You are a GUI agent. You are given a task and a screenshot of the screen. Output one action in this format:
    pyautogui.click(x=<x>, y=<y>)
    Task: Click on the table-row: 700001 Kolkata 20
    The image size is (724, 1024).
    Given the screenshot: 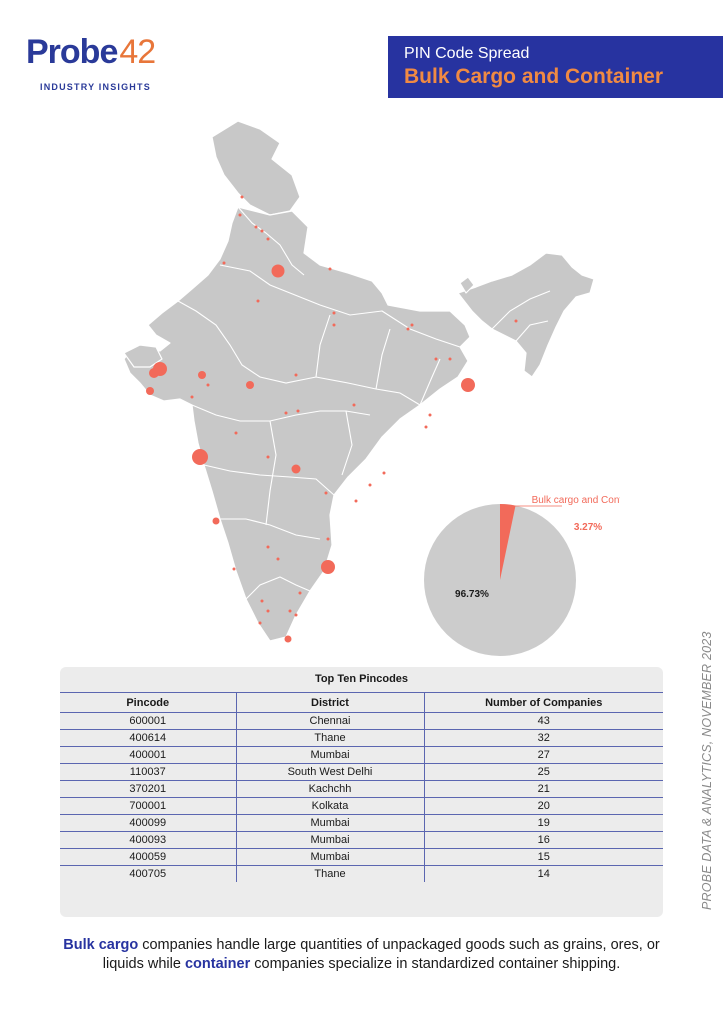 What is the action you would take?
    pyautogui.click(x=361, y=806)
    